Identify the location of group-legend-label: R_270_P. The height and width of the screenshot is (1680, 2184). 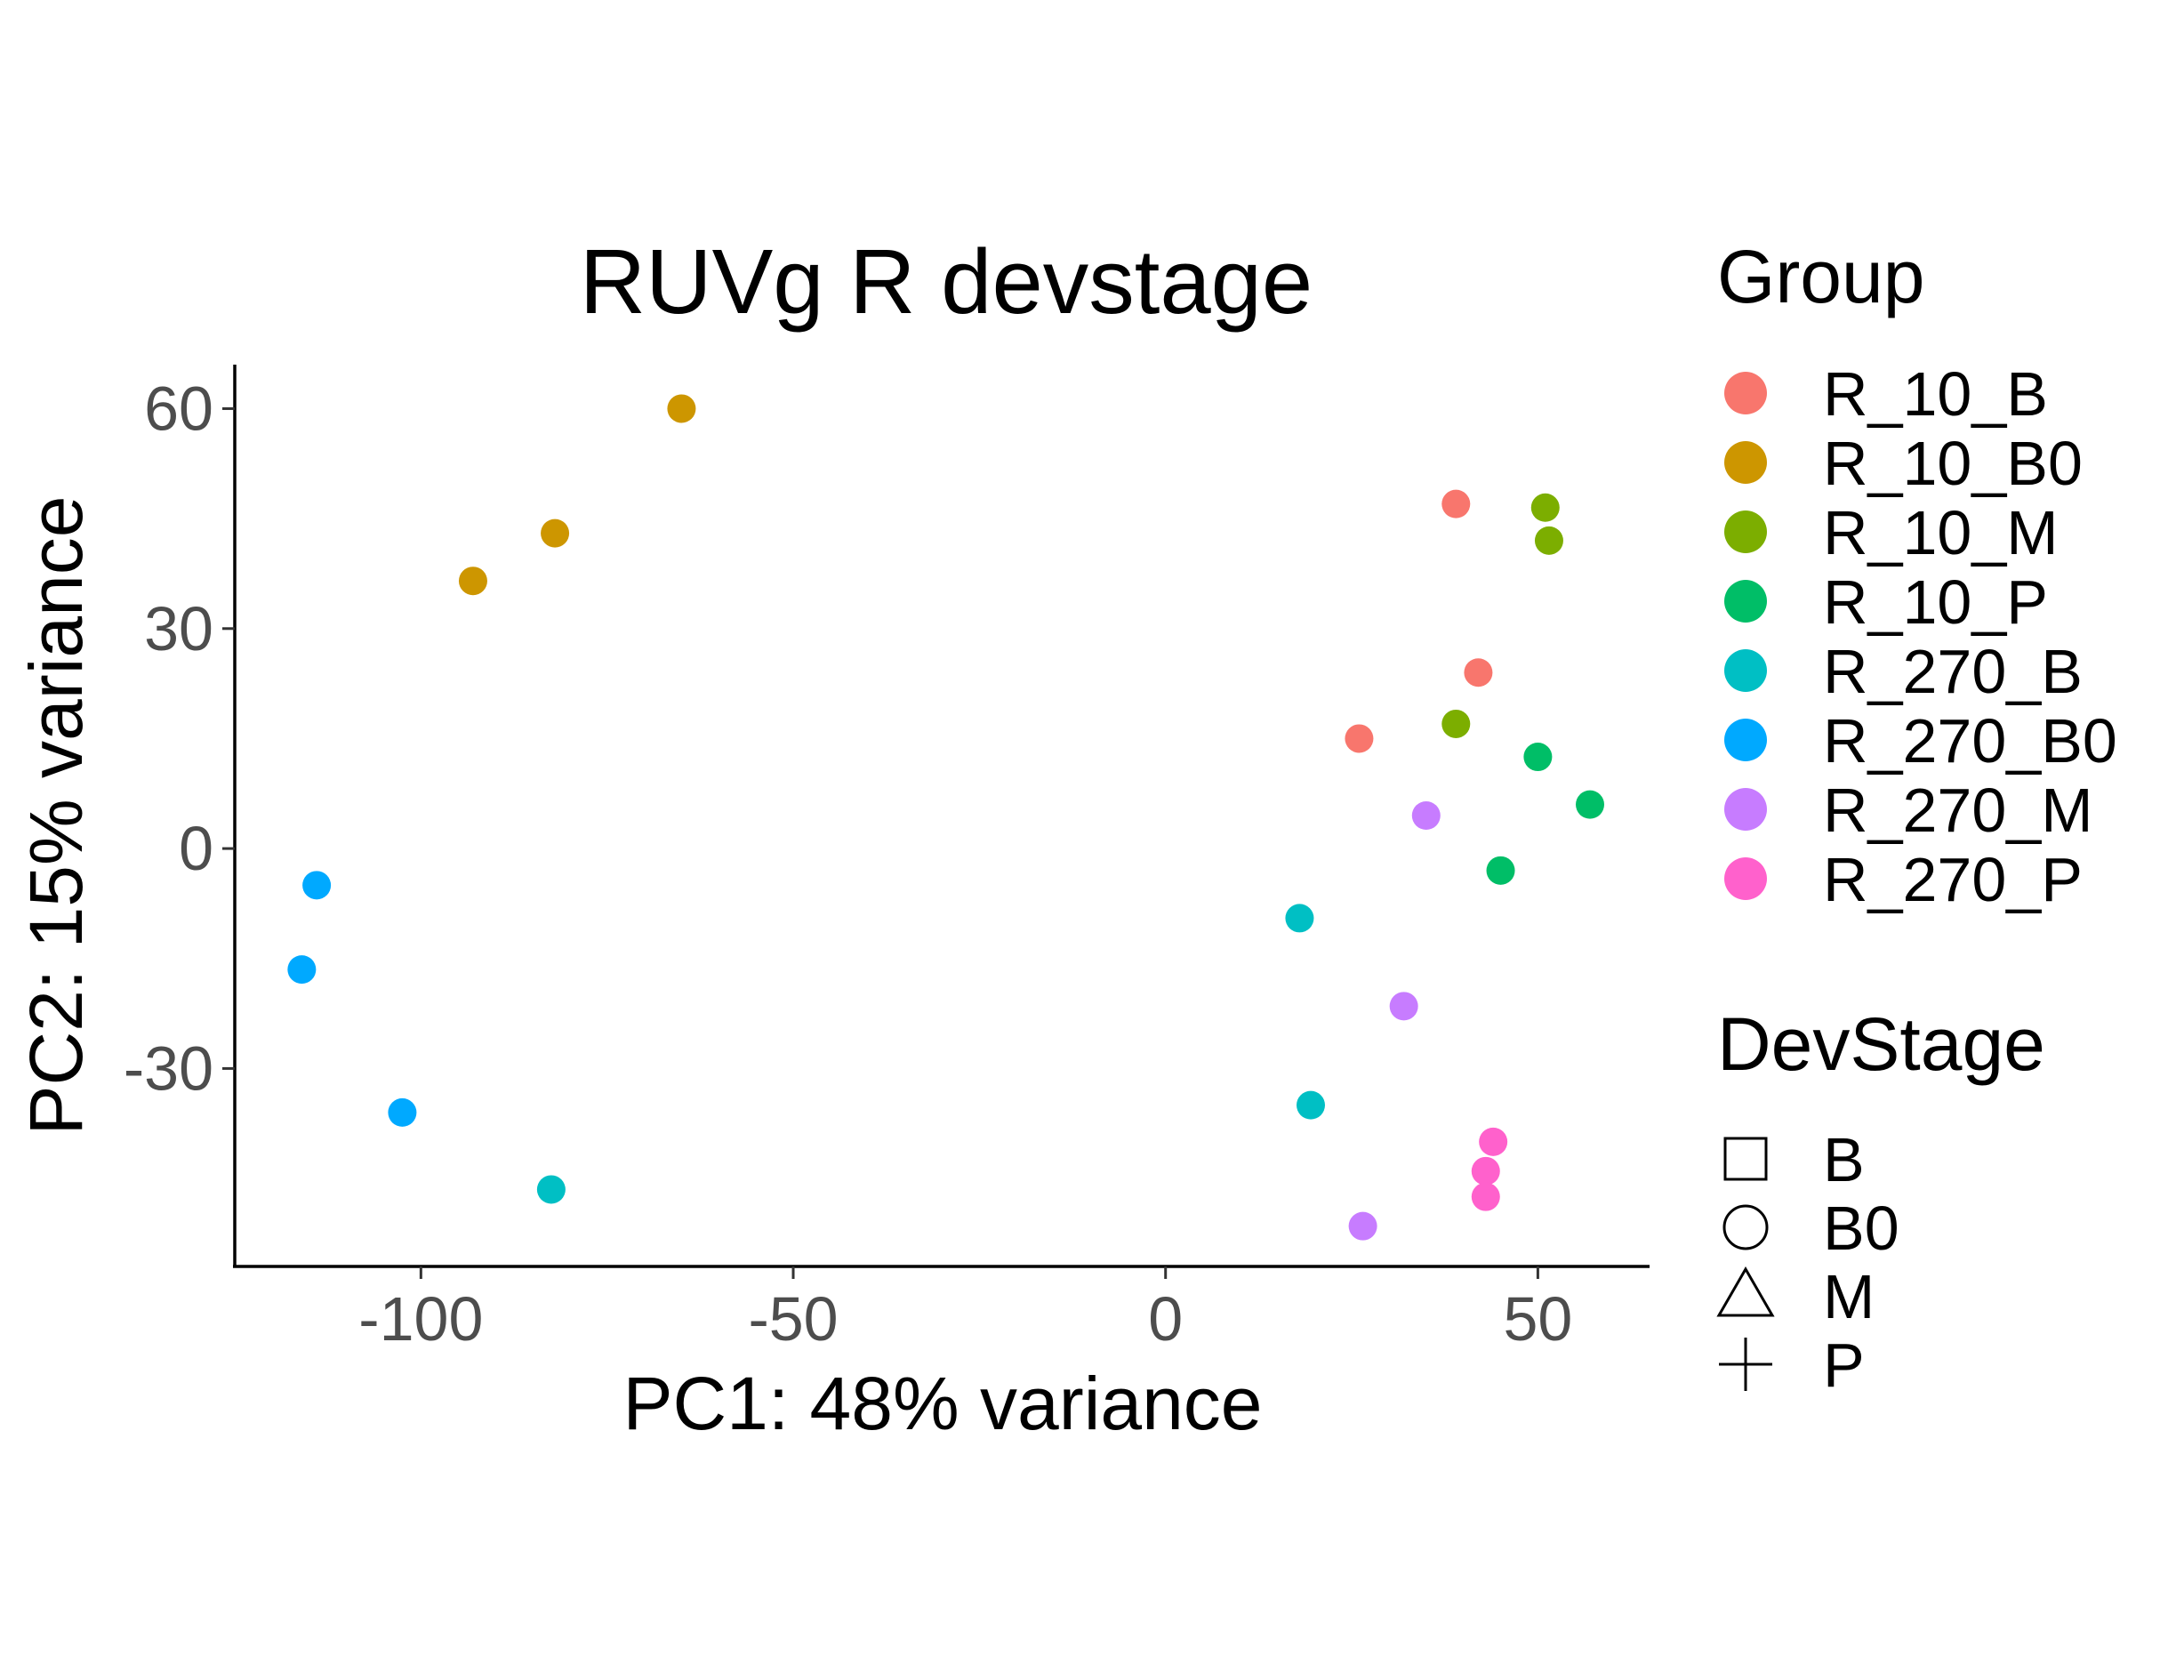
(1953, 879).